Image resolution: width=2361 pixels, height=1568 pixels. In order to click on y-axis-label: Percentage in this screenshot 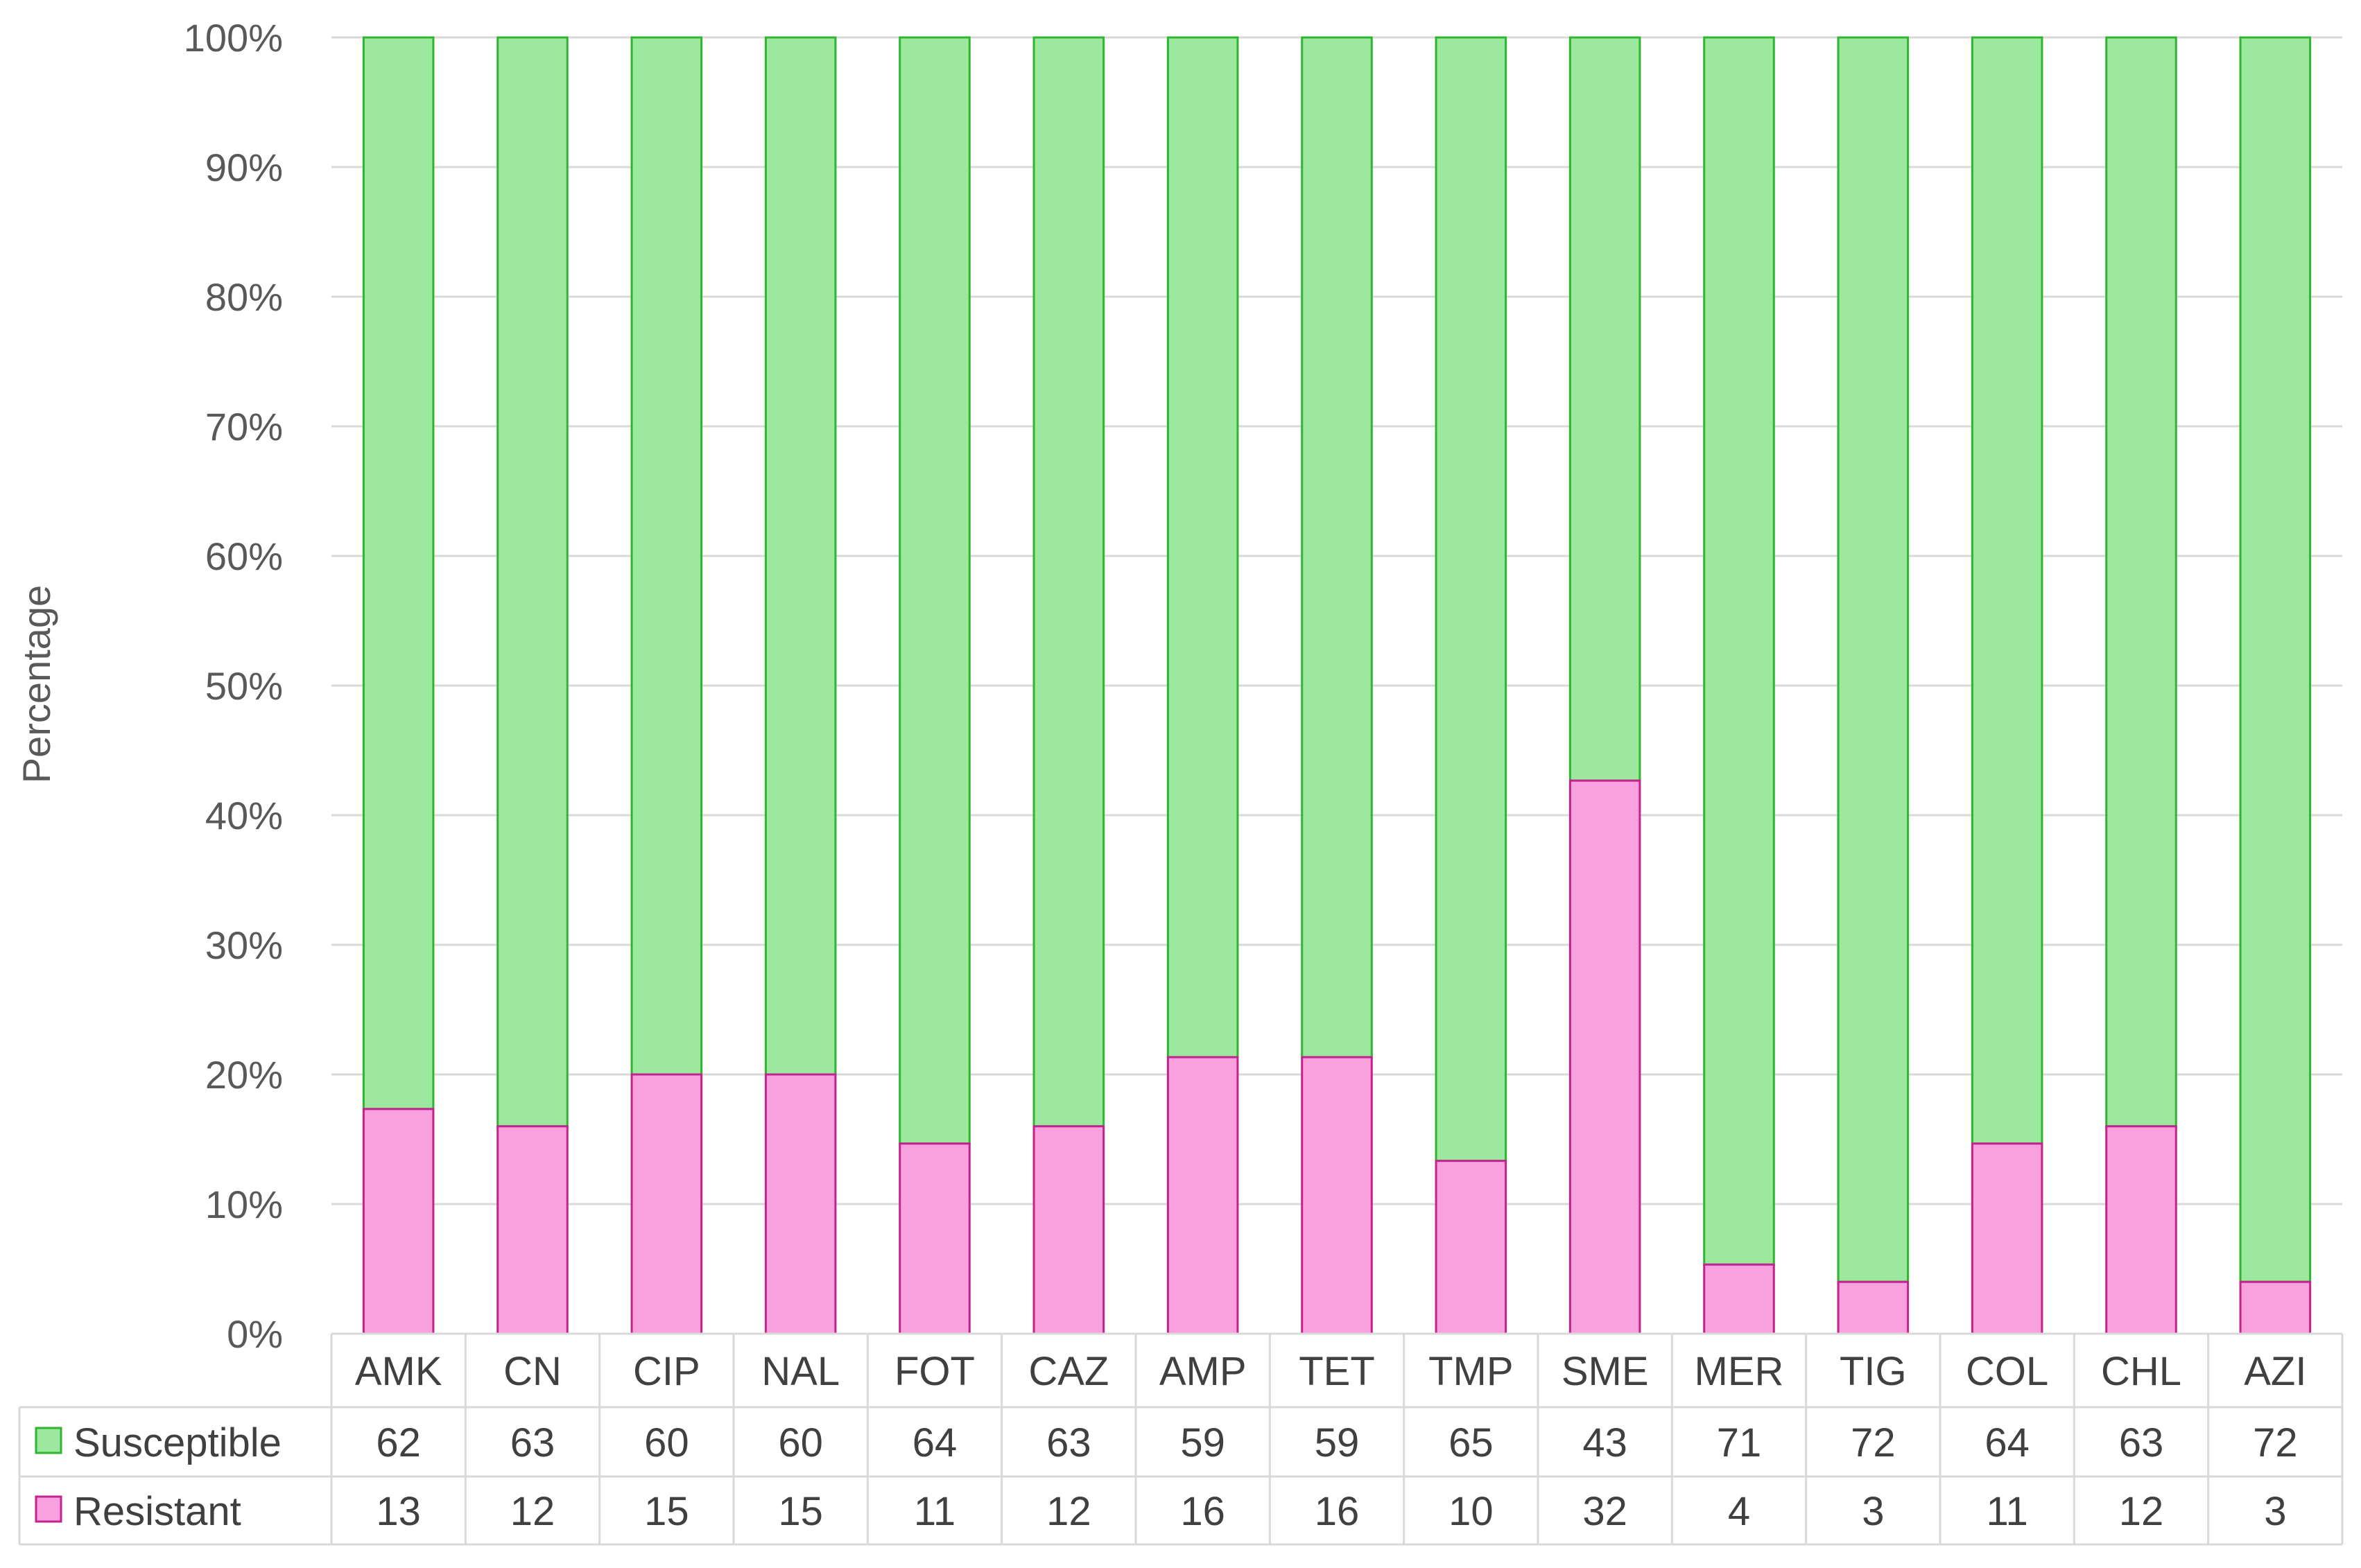, I will do `click(36, 684)`.